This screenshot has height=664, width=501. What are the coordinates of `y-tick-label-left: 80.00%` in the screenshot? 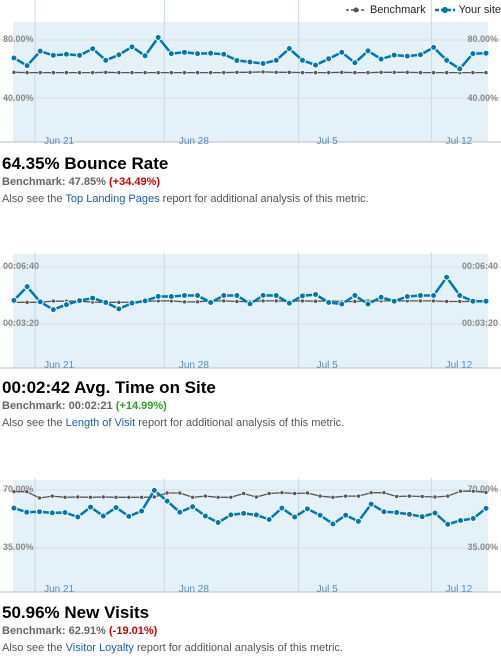 It's located at (18, 39).